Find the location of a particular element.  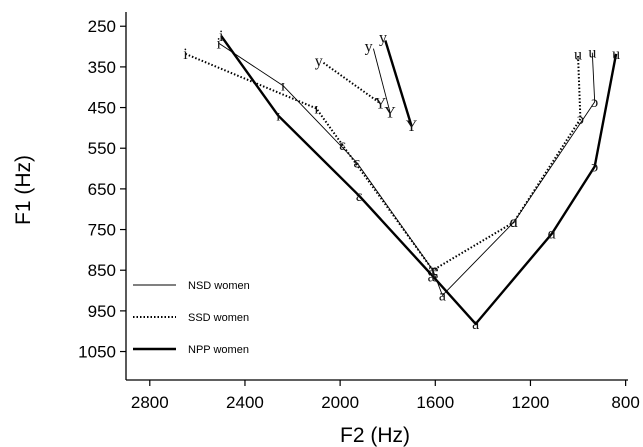

y-tick-label: 750 is located at coordinates (102, 230).